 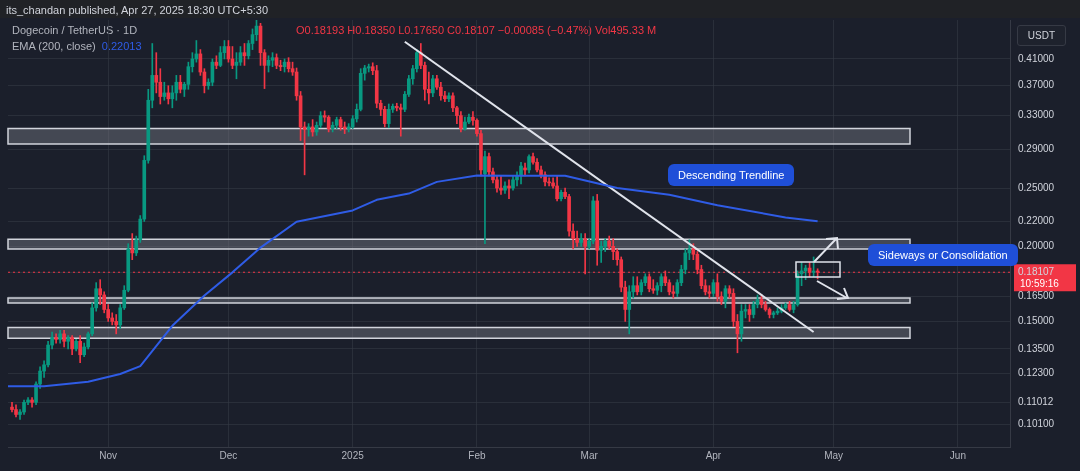 I want to click on y-tick-label: 0.37000, so click(x=1036, y=85).